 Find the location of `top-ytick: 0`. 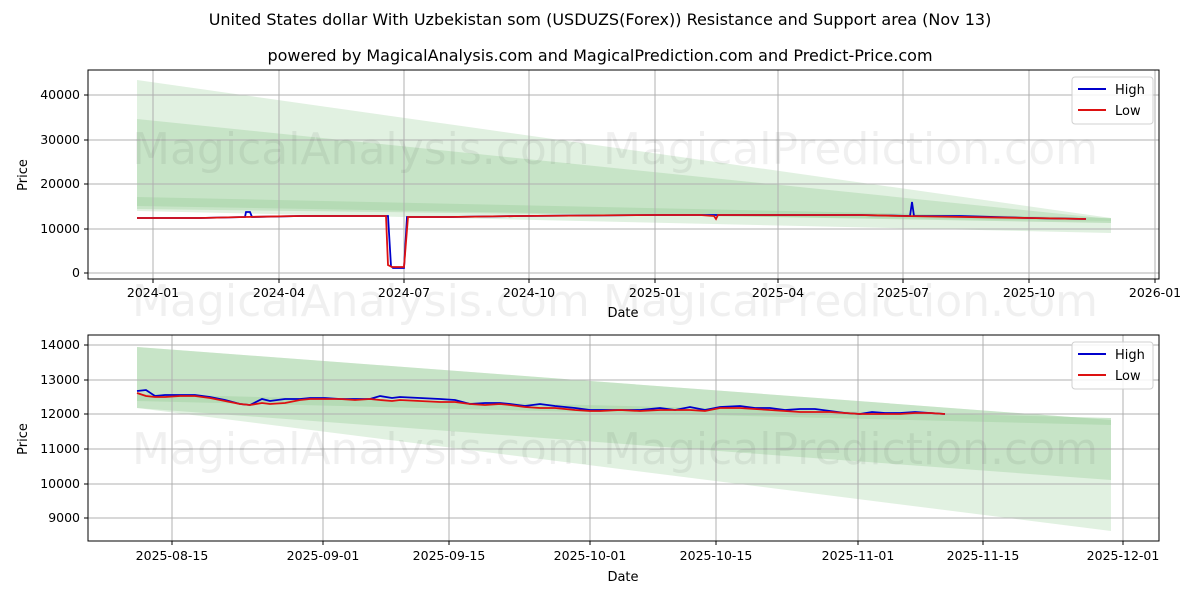

top-ytick: 0 is located at coordinates (76, 272).